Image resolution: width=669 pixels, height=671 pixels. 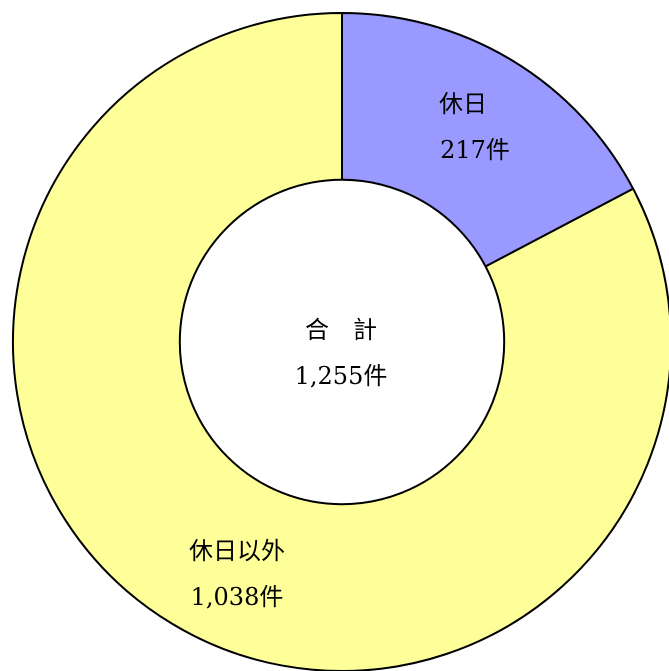 What do you see at coordinates (237, 551) in the screenshot?
I see `slice-label-non-holiday-name: 休日以外` at bounding box center [237, 551].